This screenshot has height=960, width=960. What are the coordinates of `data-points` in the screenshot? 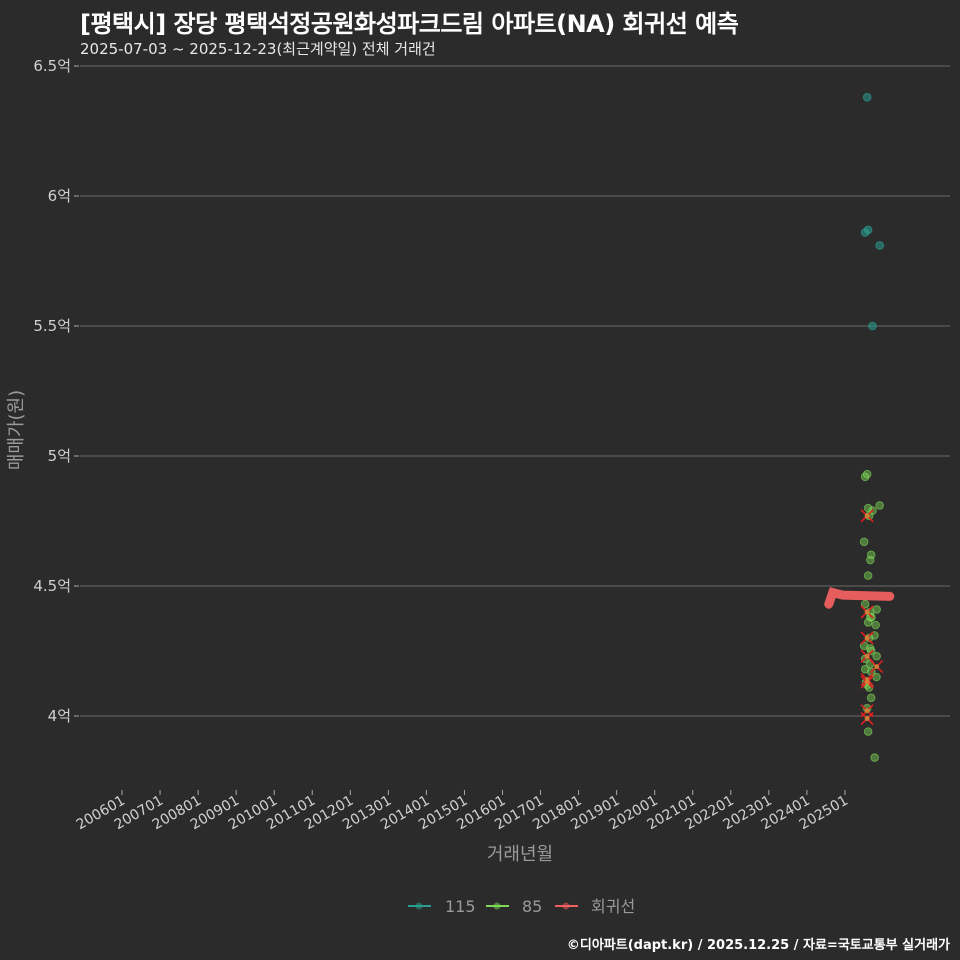 It's located at (859, 427).